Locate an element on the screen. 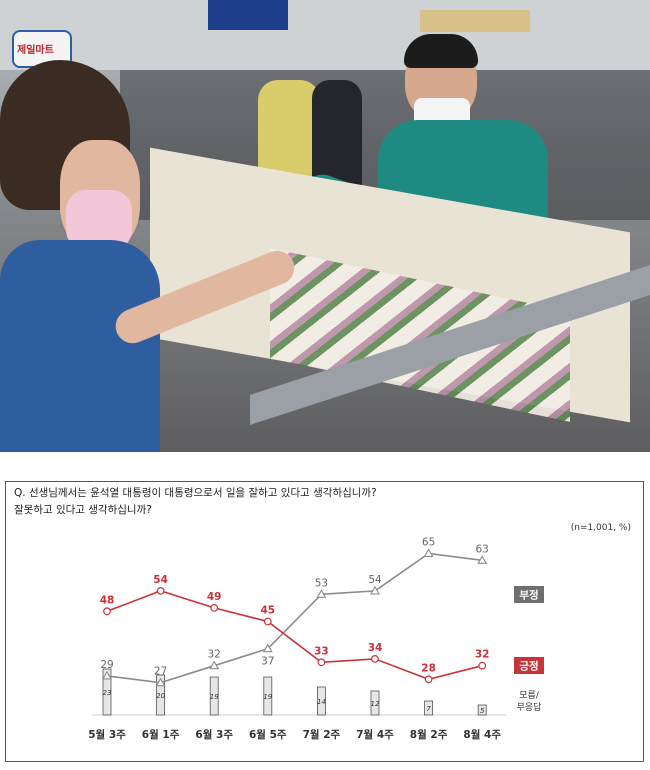  market-ceiling is located at coordinates (325, 35).